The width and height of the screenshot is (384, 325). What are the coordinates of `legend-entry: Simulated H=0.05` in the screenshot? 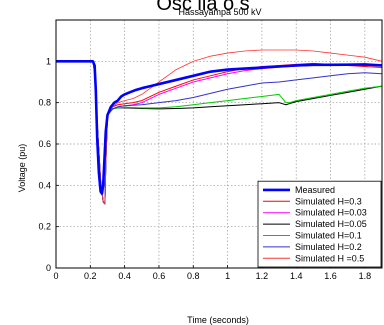 It's located at (331, 224).